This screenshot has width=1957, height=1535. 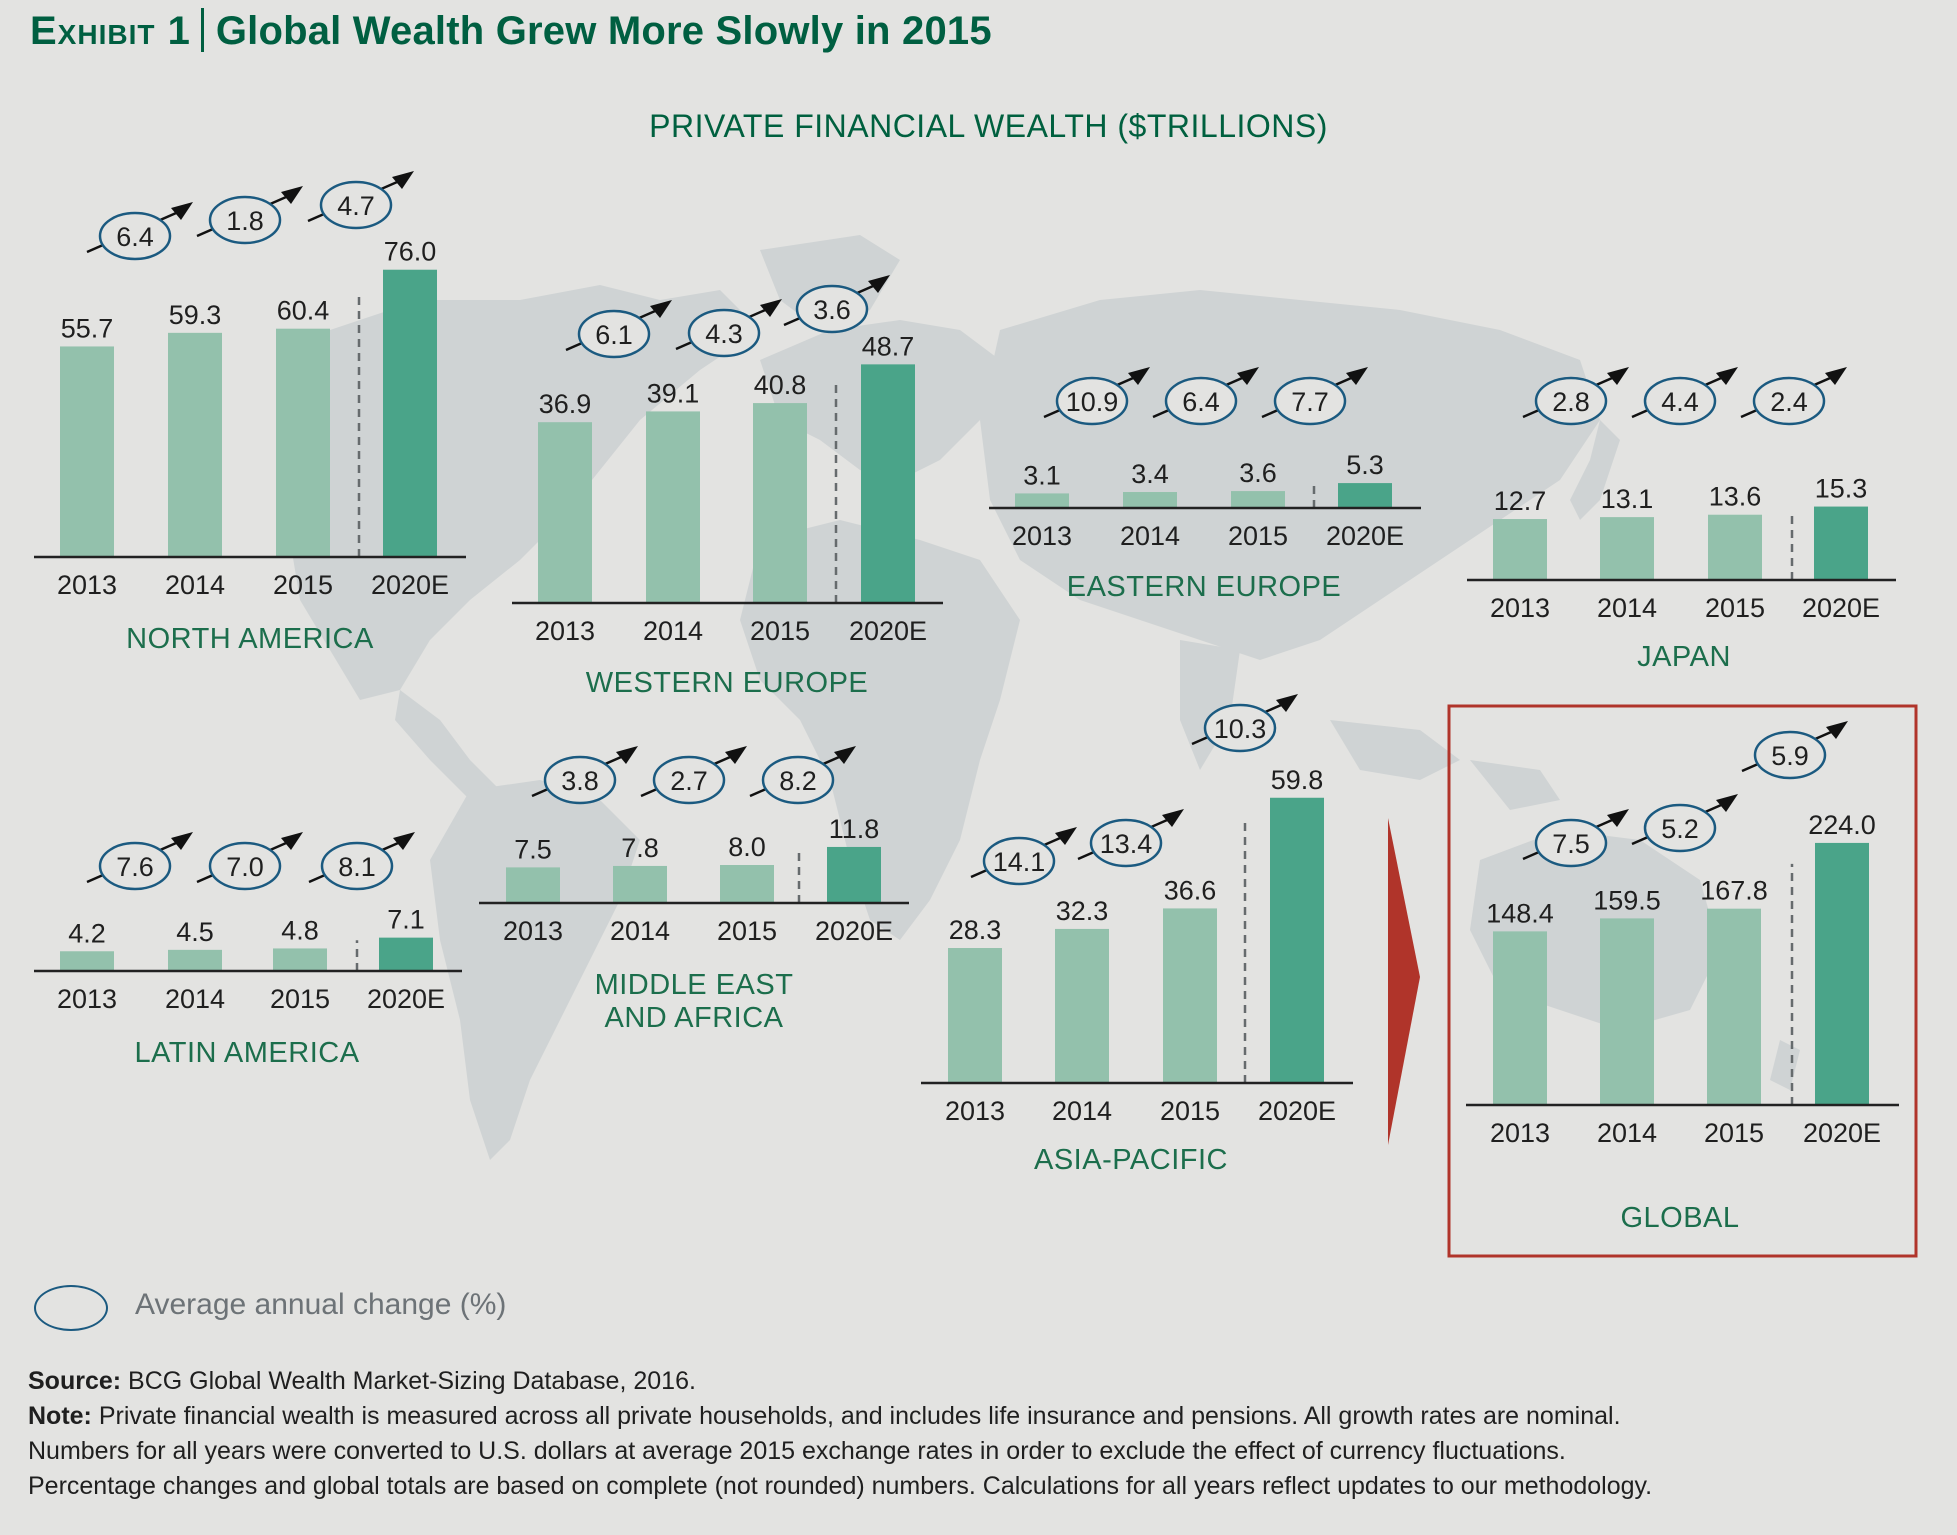 I want to click on global-highlight-box, so click(x=1682, y=981).